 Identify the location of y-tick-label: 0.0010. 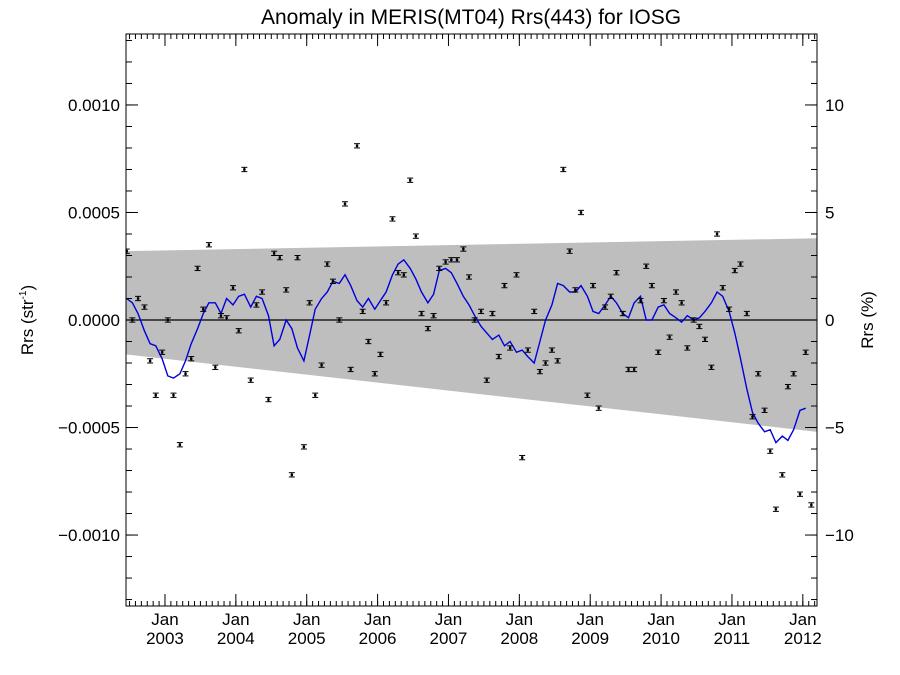
(94, 105).